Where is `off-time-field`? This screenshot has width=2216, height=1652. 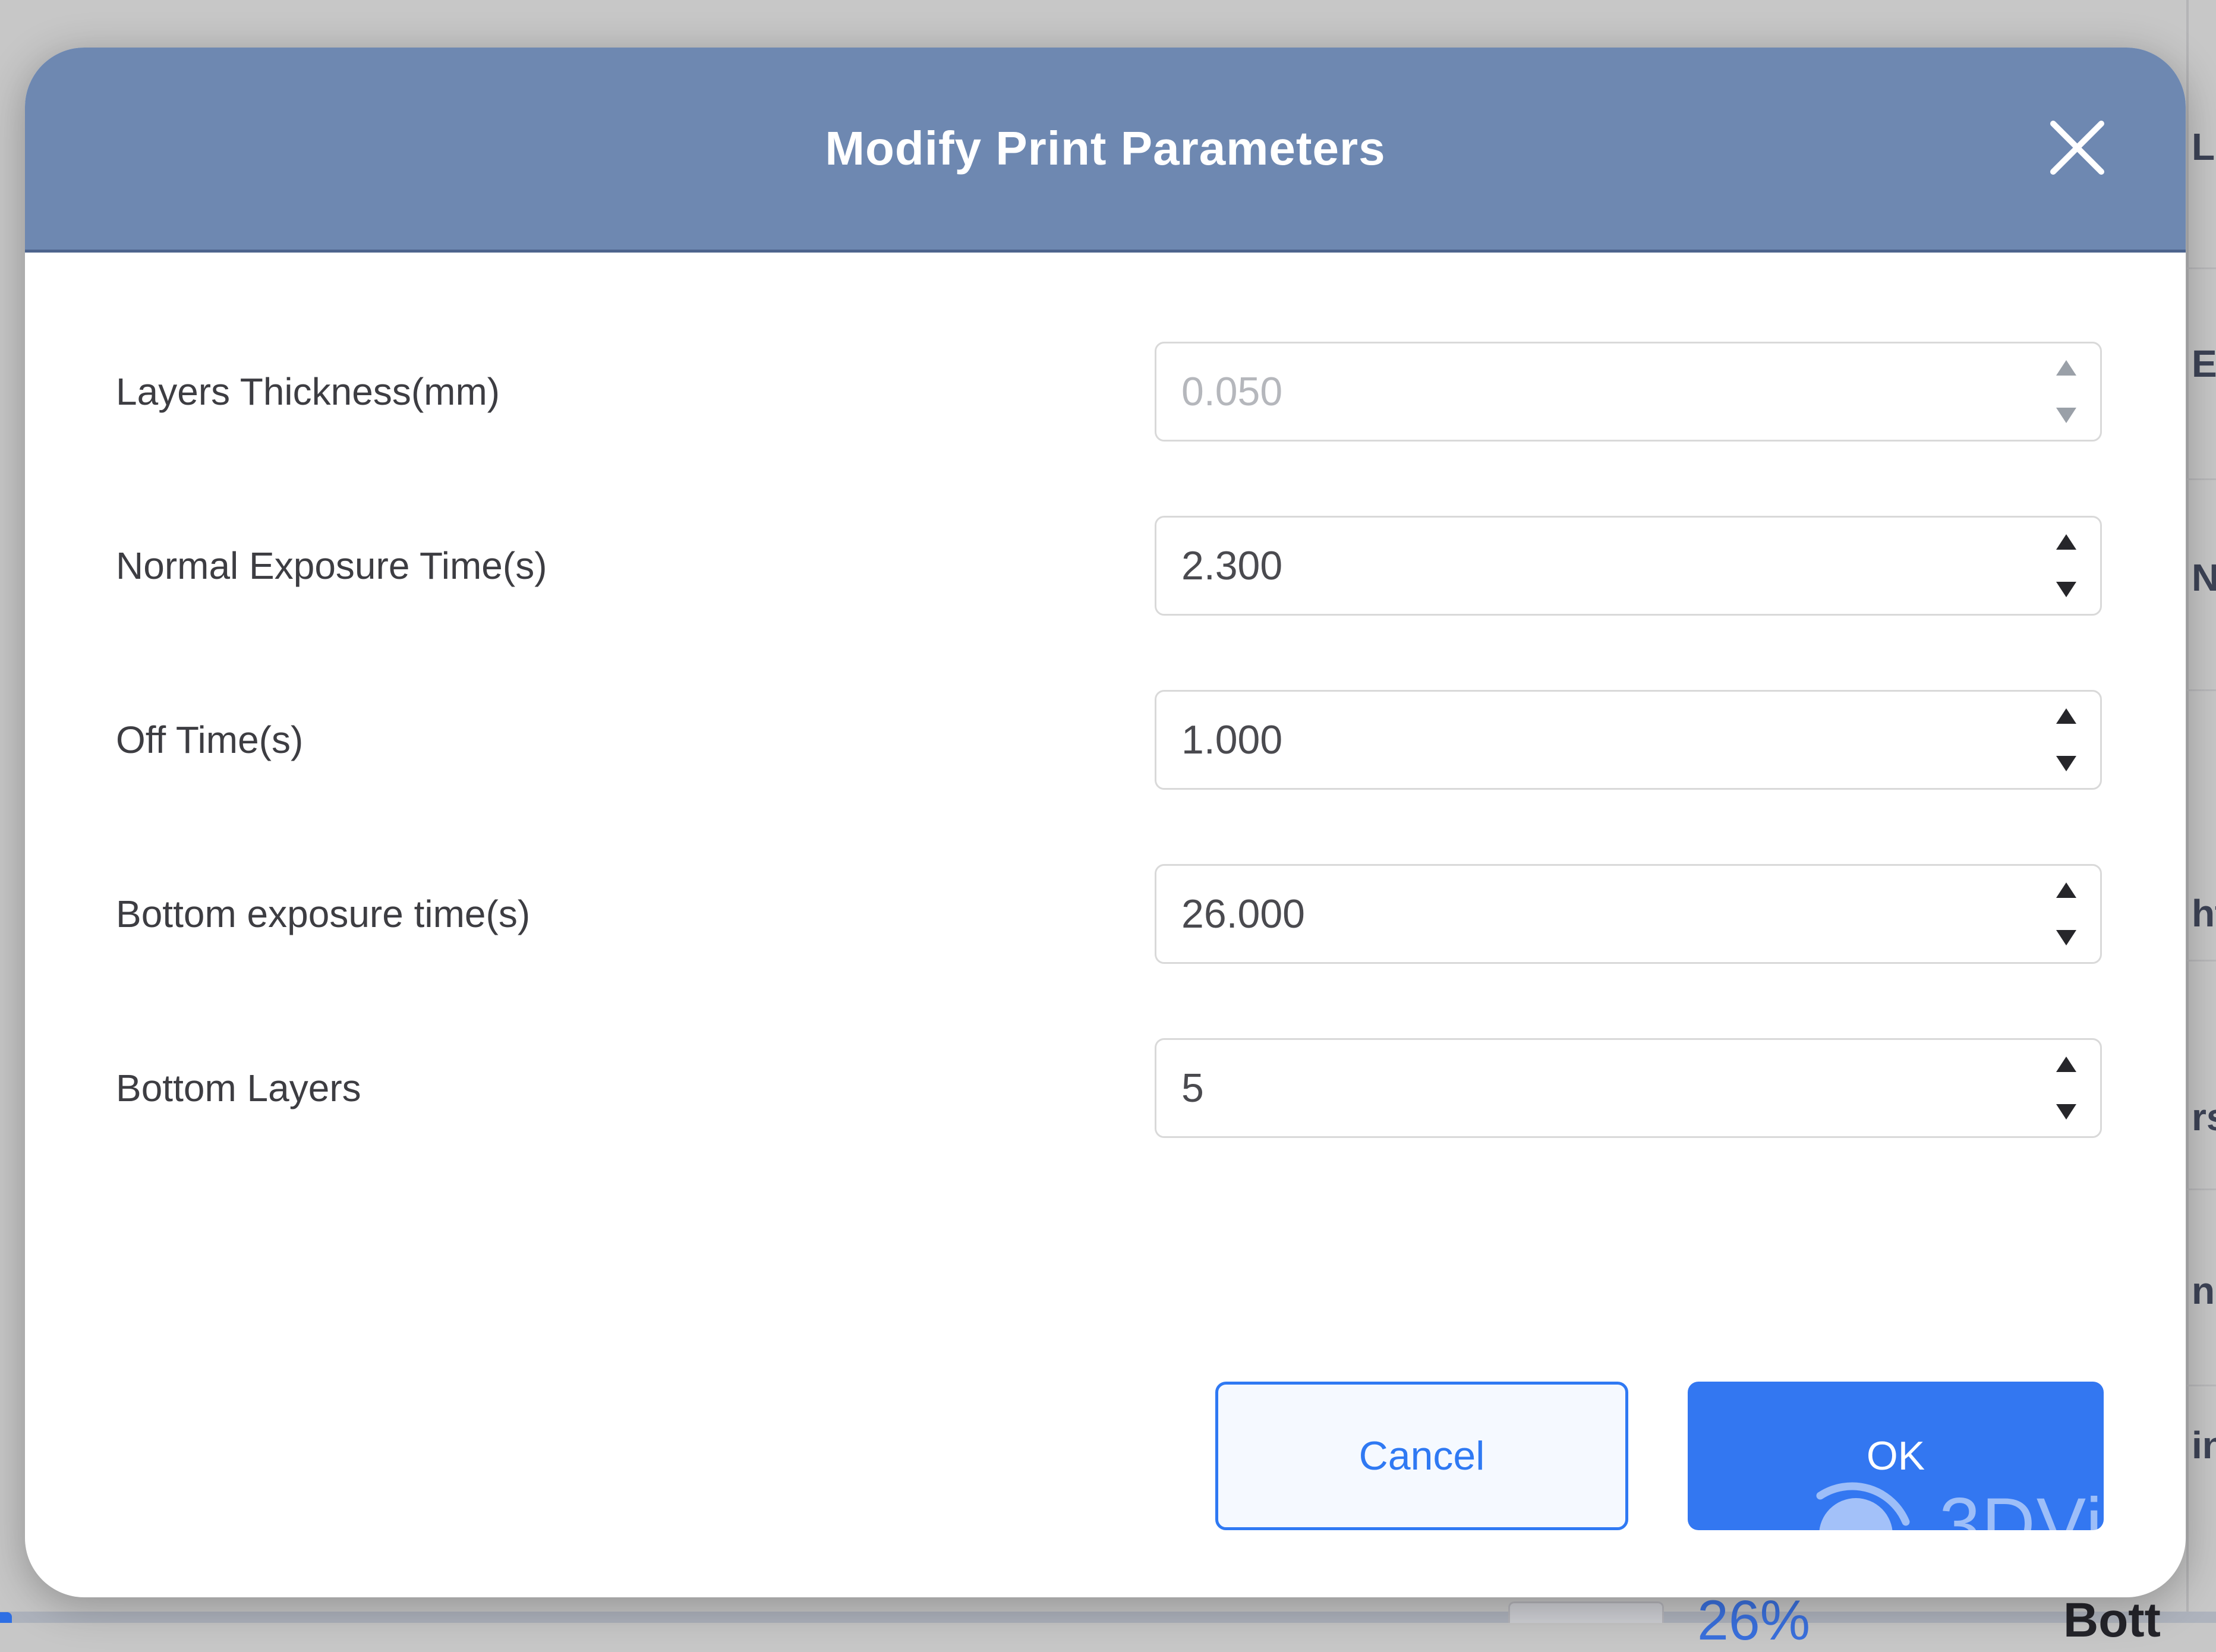 off-time-field is located at coordinates (1628, 740).